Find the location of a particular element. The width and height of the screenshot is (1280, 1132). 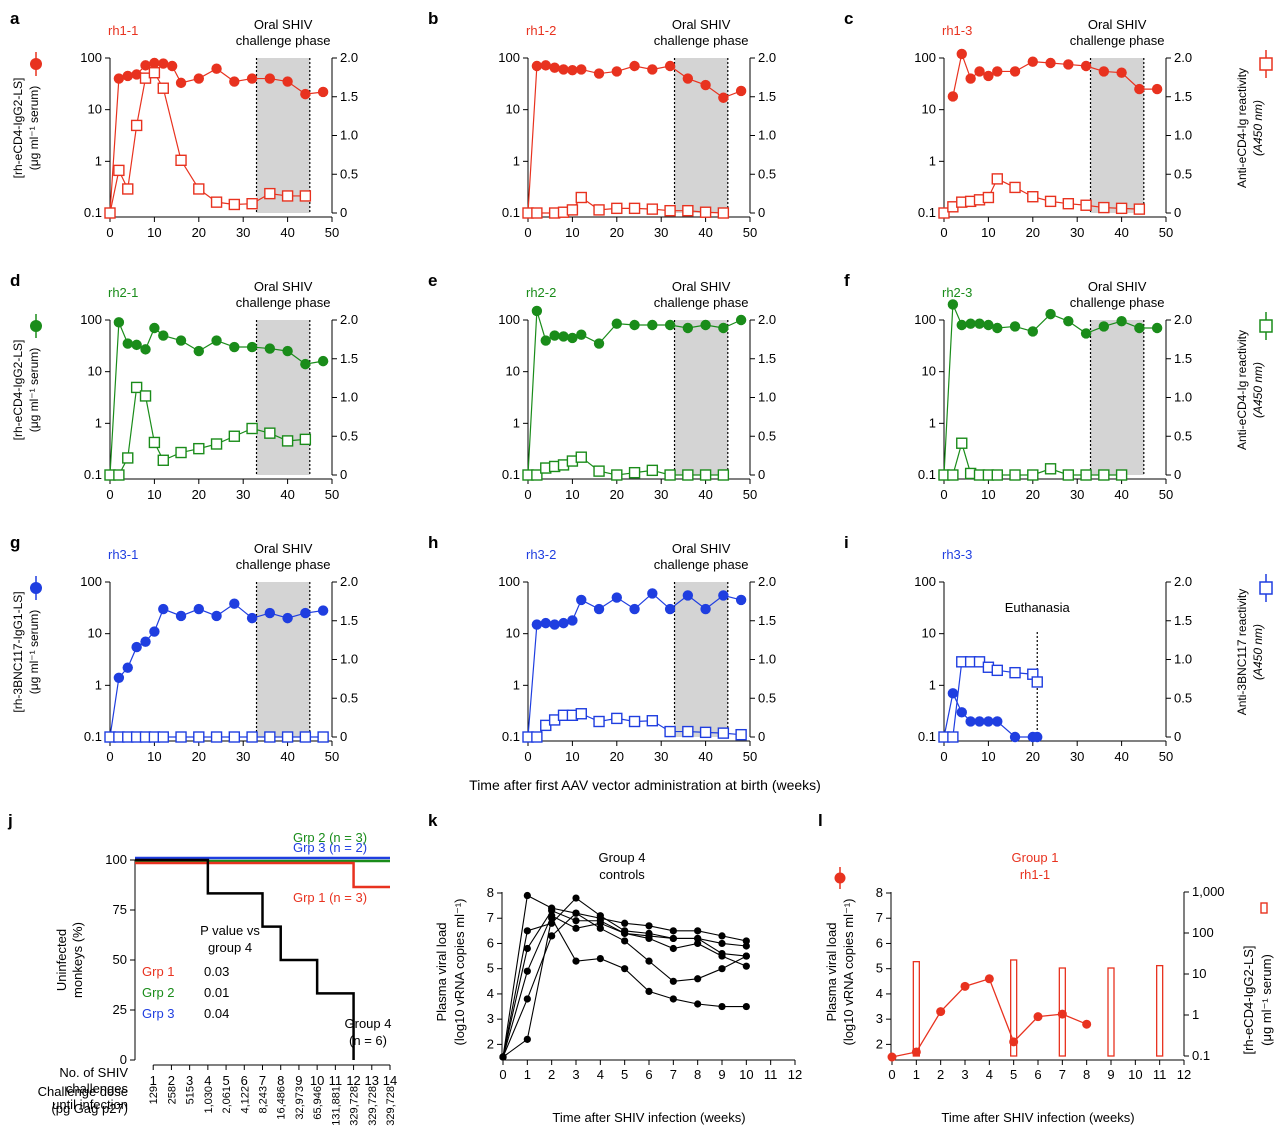

y-right-tick-label: 0 is located at coordinates (1177, 736).